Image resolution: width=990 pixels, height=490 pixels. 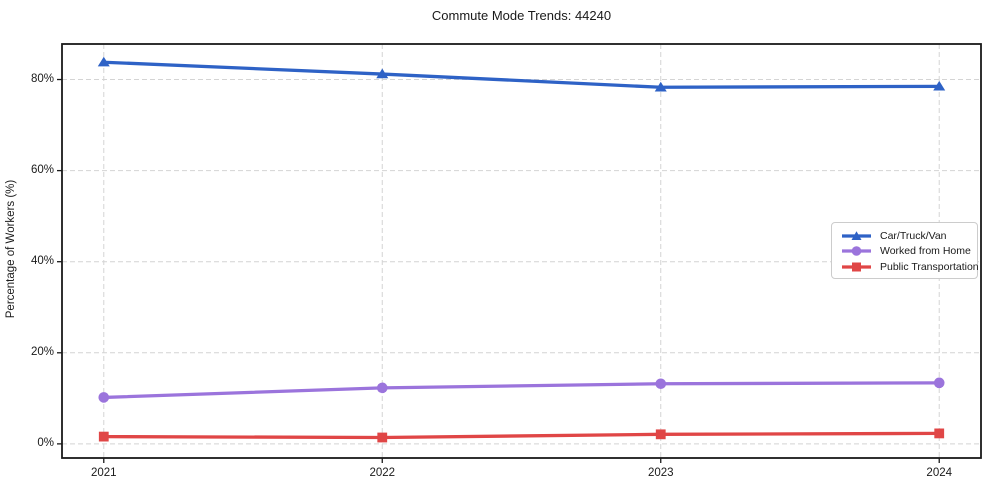 What do you see at coordinates (521, 15) in the screenshot?
I see `chart-title: Commute Mode Trends: 44240` at bounding box center [521, 15].